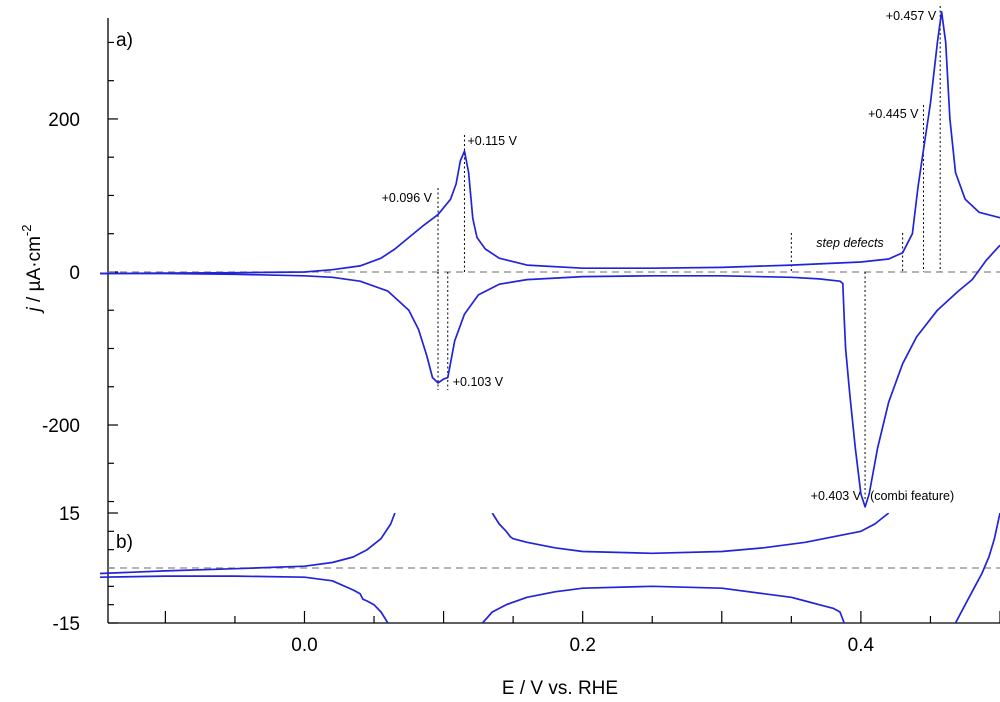 The height and width of the screenshot is (702, 1000). Describe the element at coordinates (582, 645) in the screenshot. I see `x-tick-label: 0.2` at that location.